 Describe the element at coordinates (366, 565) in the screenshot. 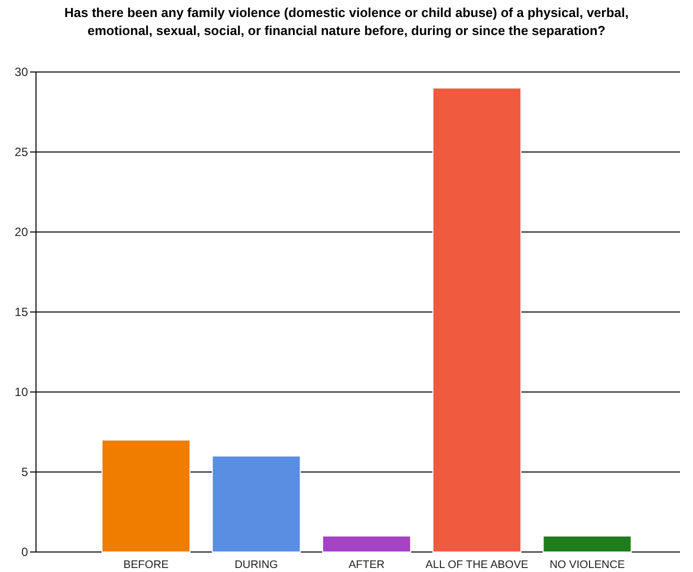

I see `x-tick-label: AFTER` at that location.